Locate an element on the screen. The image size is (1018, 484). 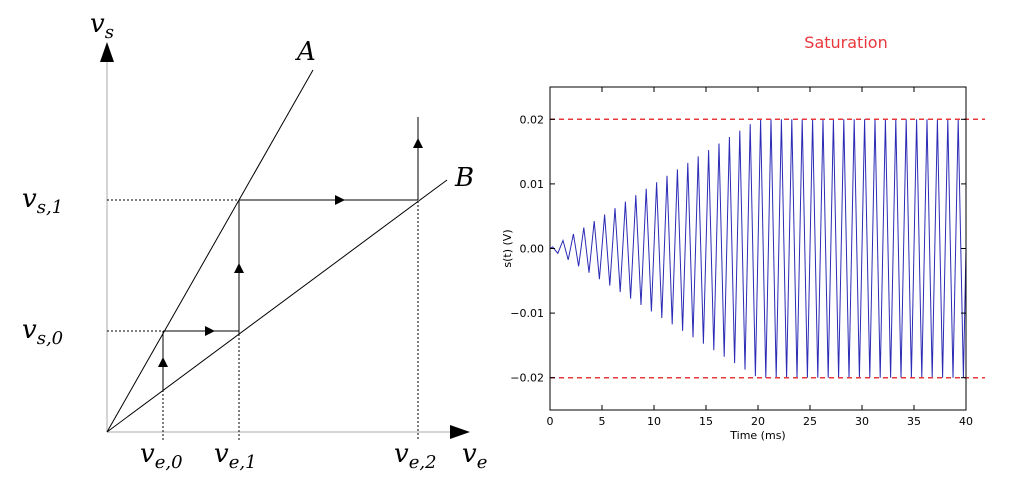
x-arrow is located at coordinates (460, 432).